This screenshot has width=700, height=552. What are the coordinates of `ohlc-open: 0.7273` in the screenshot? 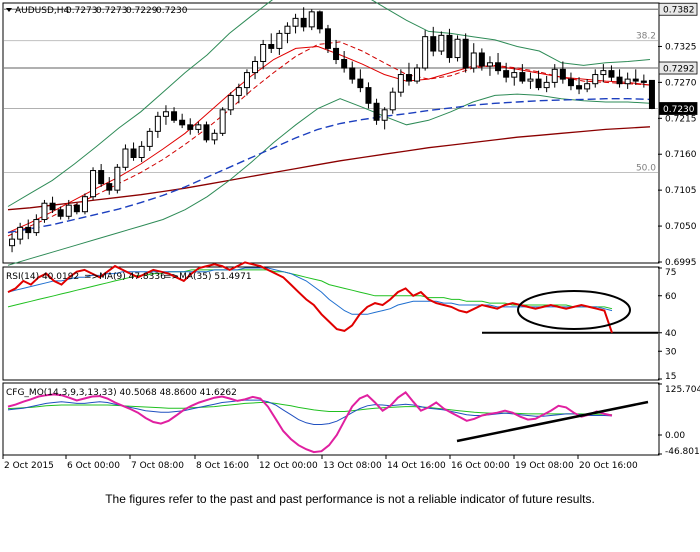 It's located at (82, 11).